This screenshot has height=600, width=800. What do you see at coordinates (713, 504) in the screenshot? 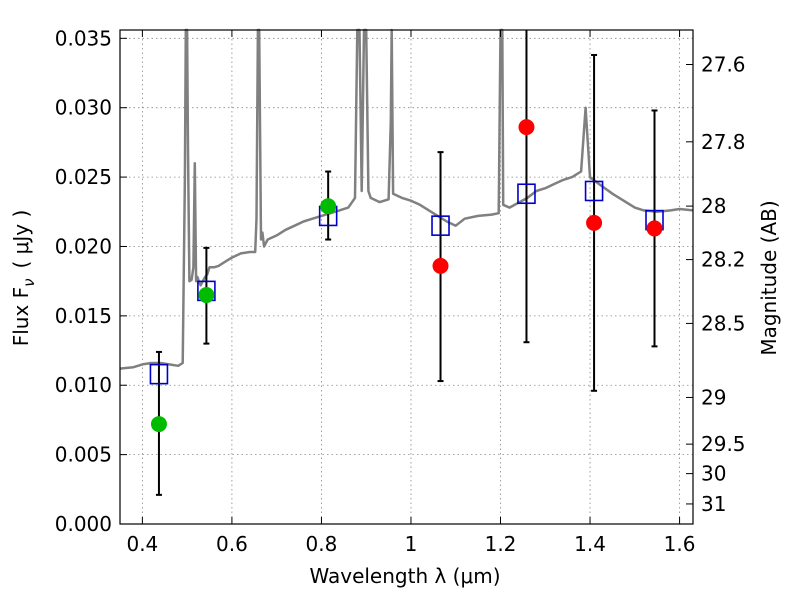
I see `y2-tick-label: 31` at bounding box center [713, 504].